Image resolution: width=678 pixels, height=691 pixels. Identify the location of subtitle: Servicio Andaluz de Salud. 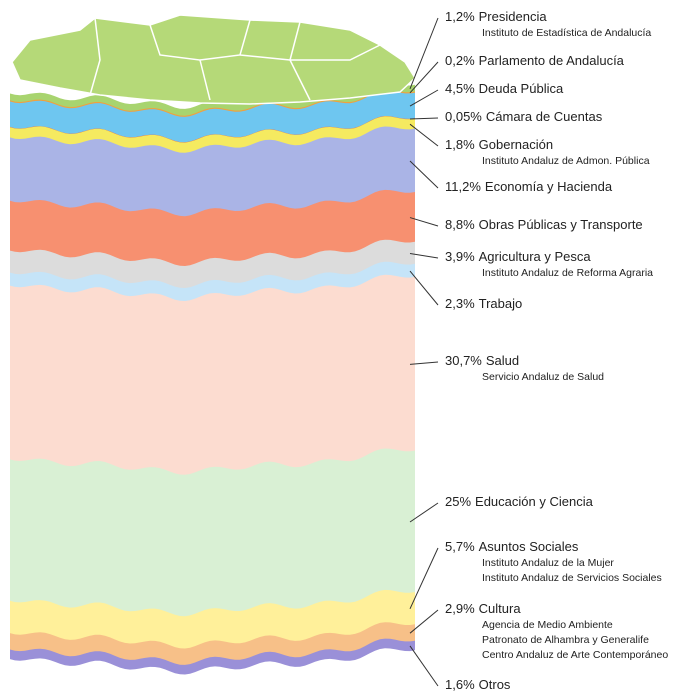
(543, 377).